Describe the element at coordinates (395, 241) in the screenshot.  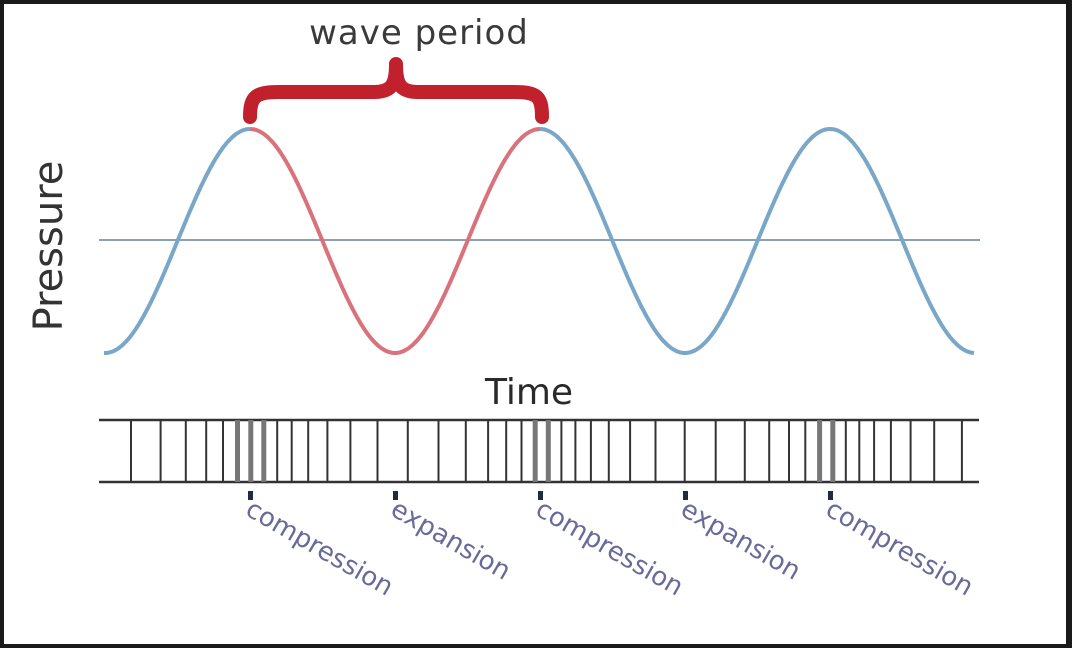
I see `highlighted-wave-period` at that location.